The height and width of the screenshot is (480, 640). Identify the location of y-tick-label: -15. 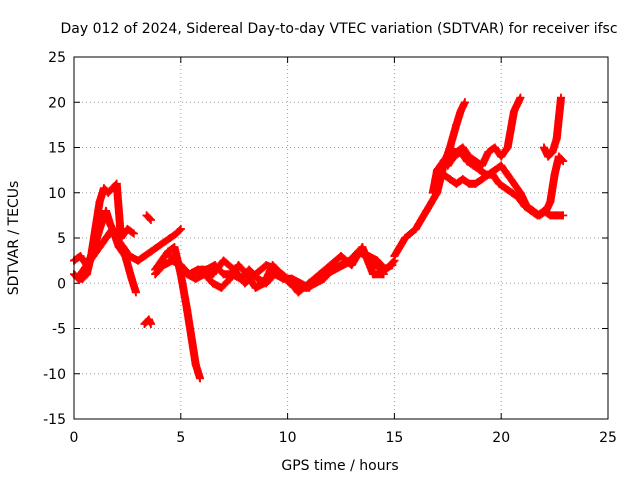
(54, 420).